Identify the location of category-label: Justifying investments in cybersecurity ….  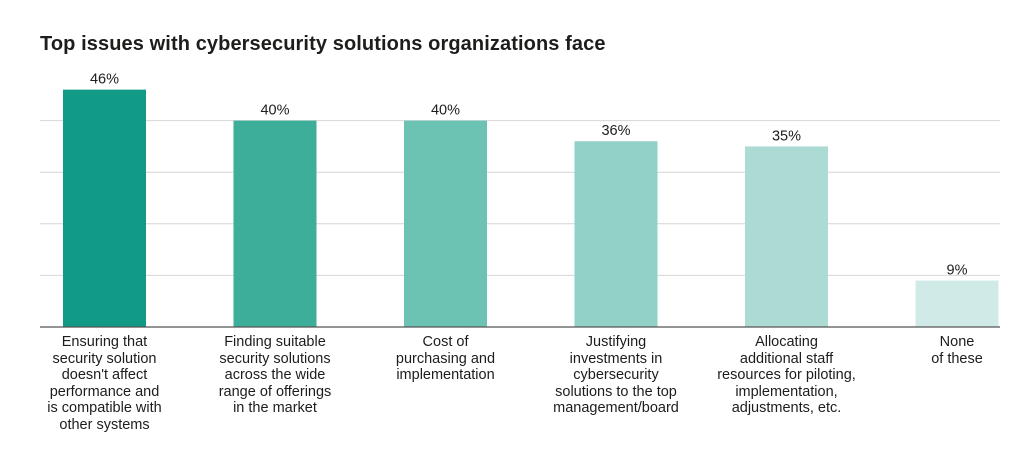
(616, 375).